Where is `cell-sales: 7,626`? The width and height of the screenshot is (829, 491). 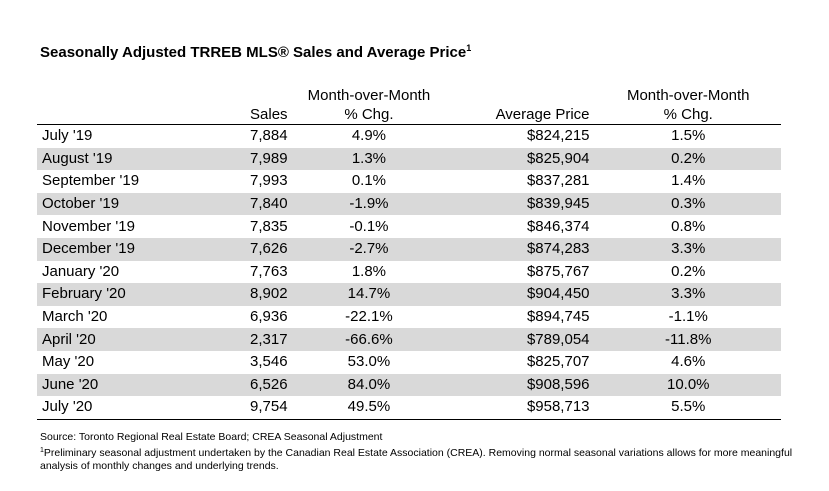 cell-sales: 7,626 is located at coordinates (252, 249).